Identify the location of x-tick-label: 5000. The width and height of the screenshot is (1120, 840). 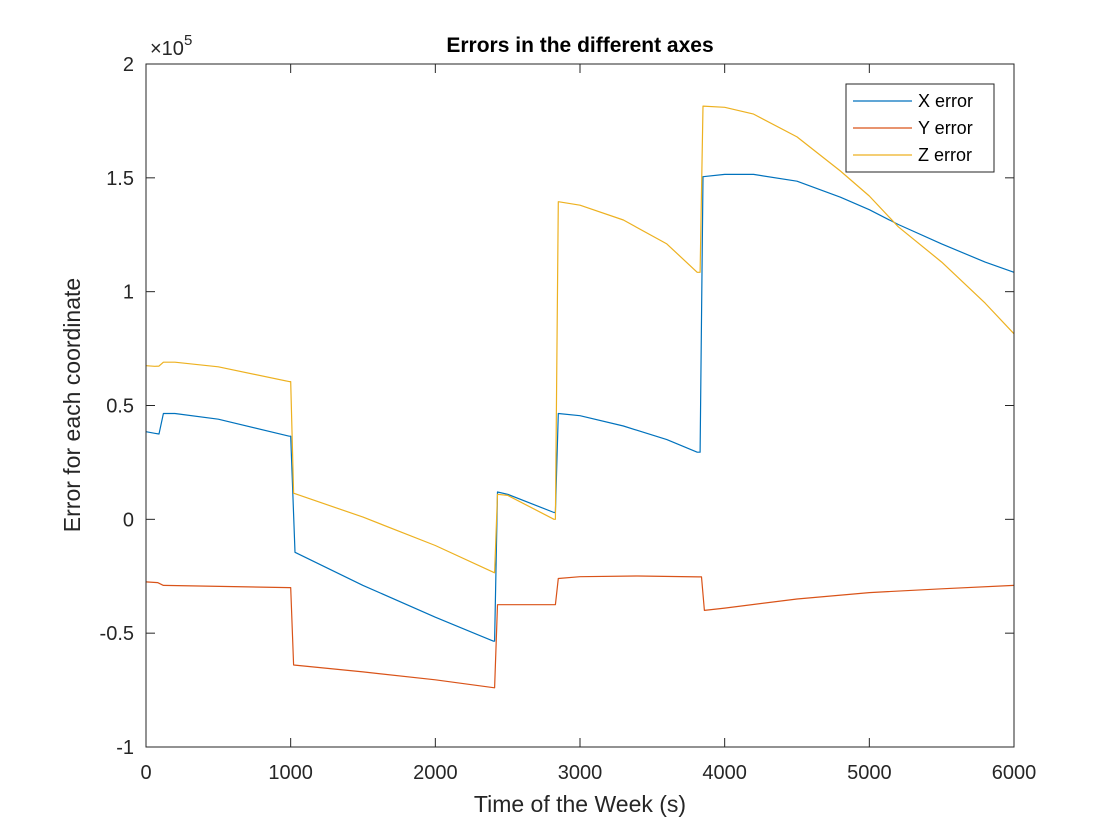
(869, 773).